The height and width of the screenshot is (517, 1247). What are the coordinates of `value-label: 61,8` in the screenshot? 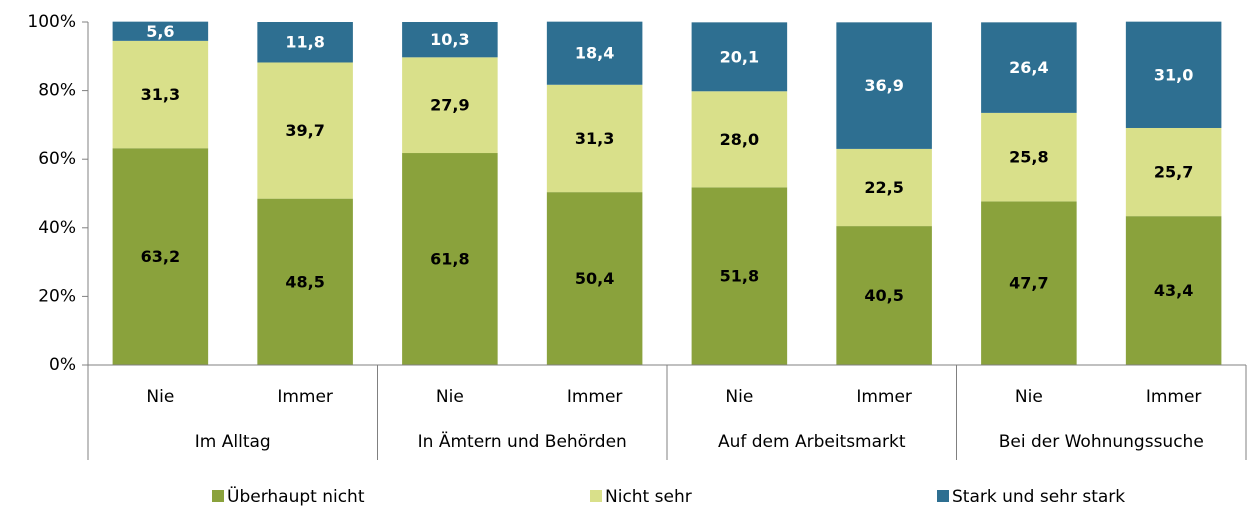 It's located at (449, 259).